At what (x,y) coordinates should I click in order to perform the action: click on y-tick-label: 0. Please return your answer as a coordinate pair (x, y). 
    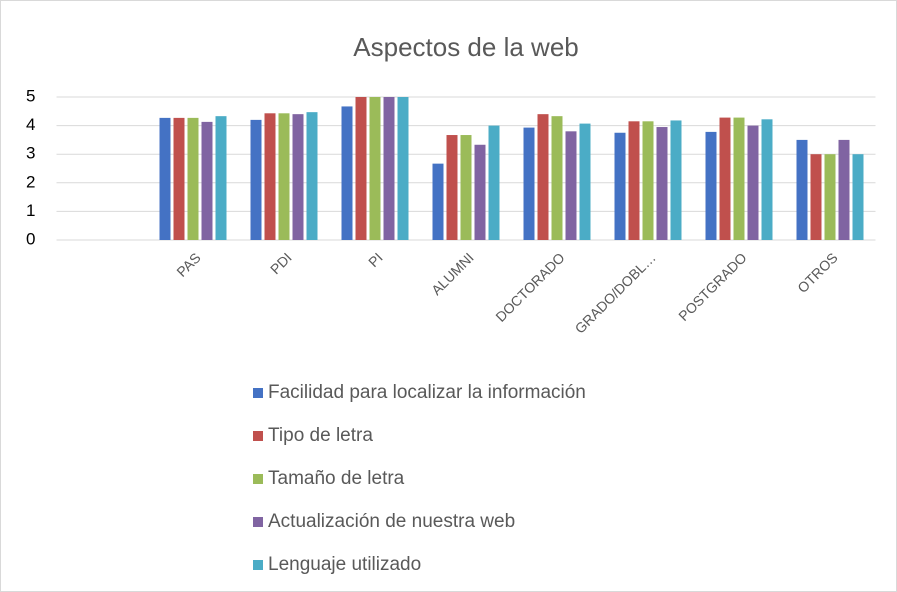
    Looking at the image, I should click on (30, 238).